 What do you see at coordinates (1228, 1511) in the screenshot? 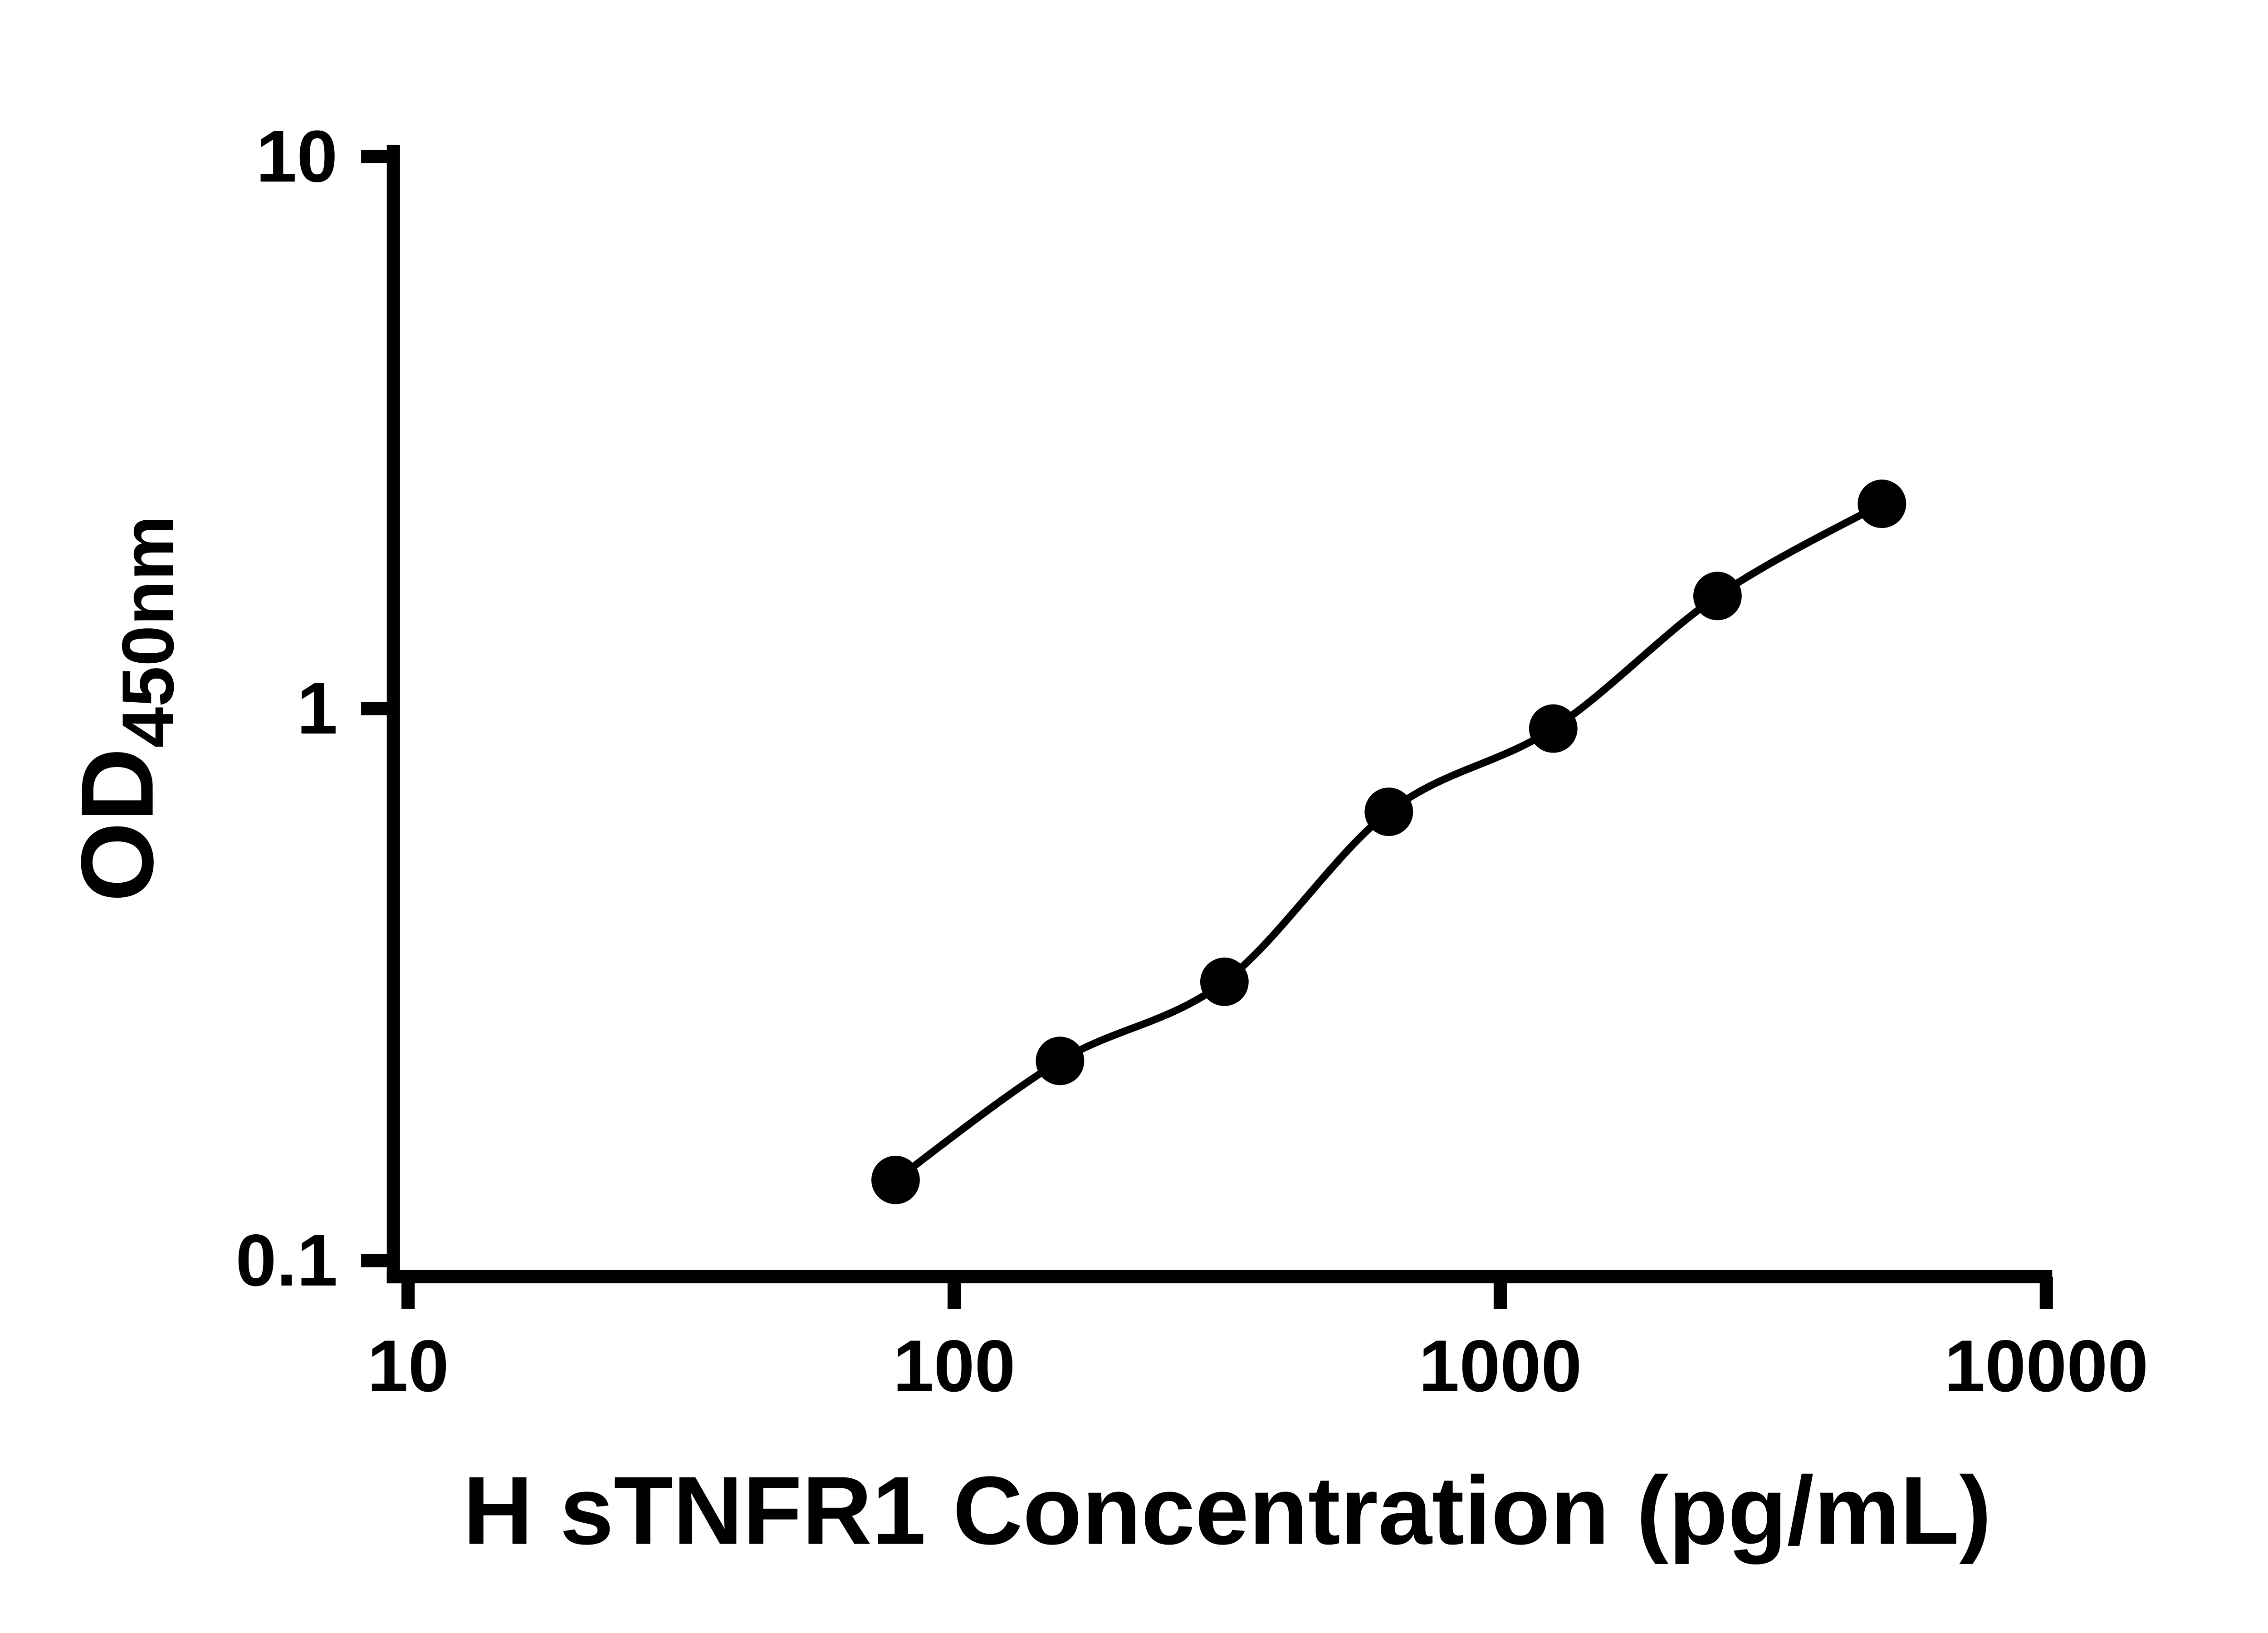
I see `x-axis-title: H sTNFR1 Concentration (pg/mL)` at bounding box center [1228, 1511].